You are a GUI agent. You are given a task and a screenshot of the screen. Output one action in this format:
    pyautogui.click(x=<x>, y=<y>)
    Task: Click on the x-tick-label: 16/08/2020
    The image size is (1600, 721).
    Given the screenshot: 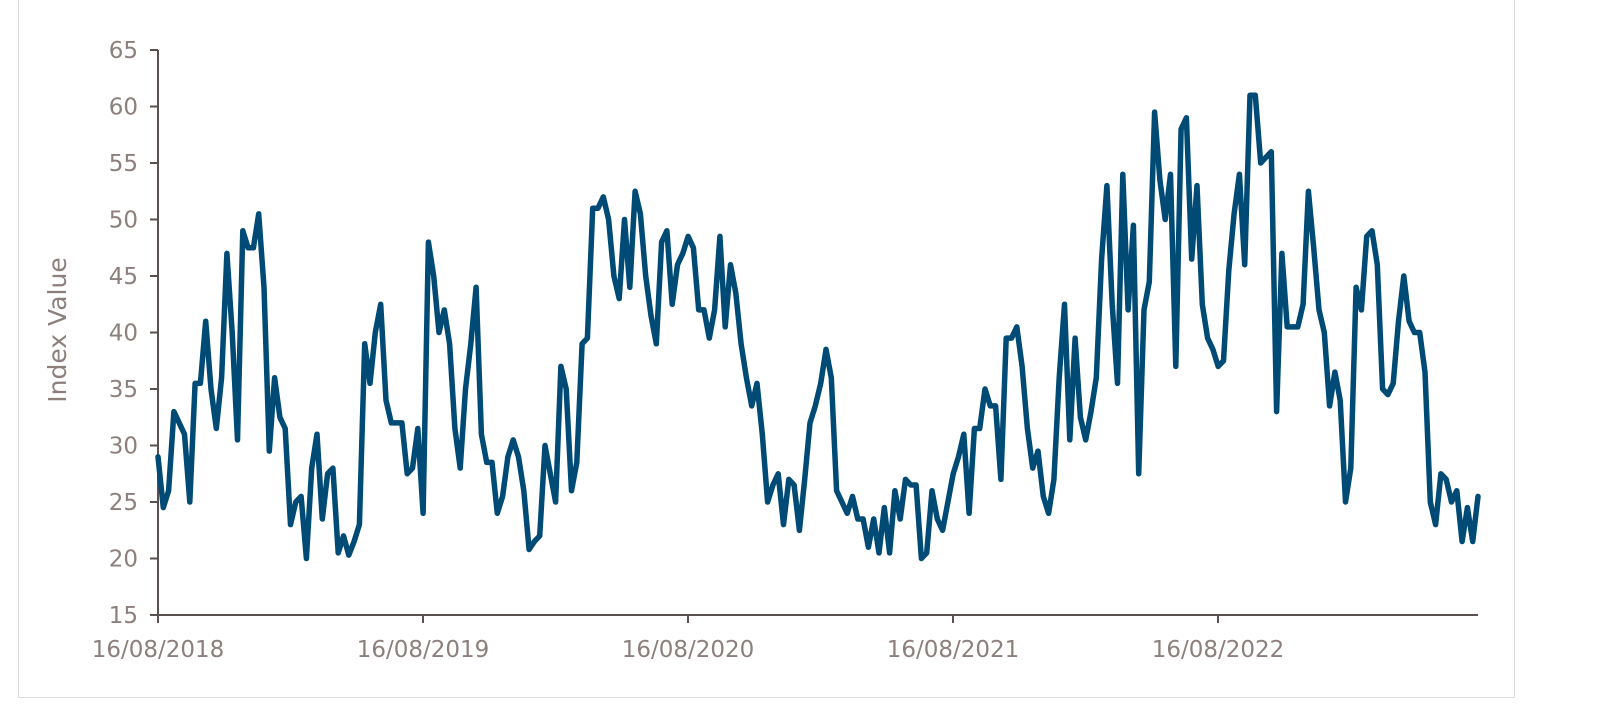 What is the action you would take?
    pyautogui.click(x=688, y=650)
    